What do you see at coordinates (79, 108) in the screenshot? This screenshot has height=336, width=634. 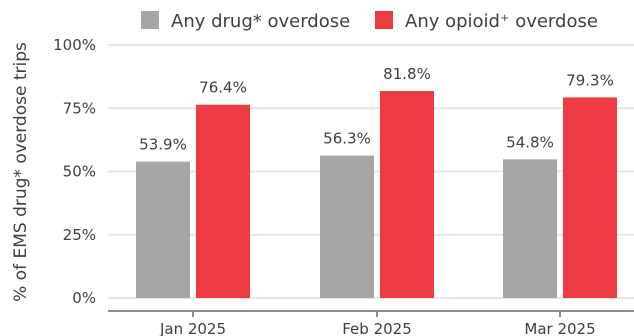 I see `y-tick-label: 75%` at bounding box center [79, 108].